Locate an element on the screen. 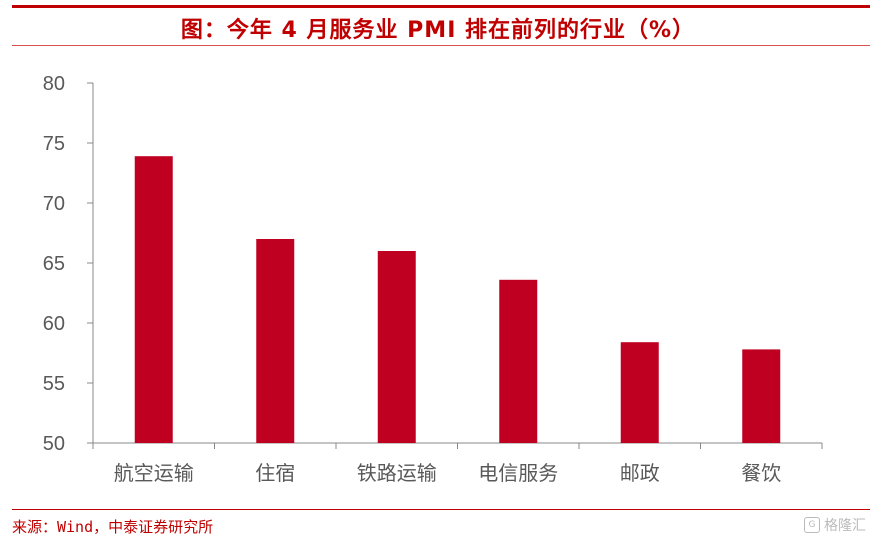  y-tick-label: 75 is located at coordinates (54, 144).